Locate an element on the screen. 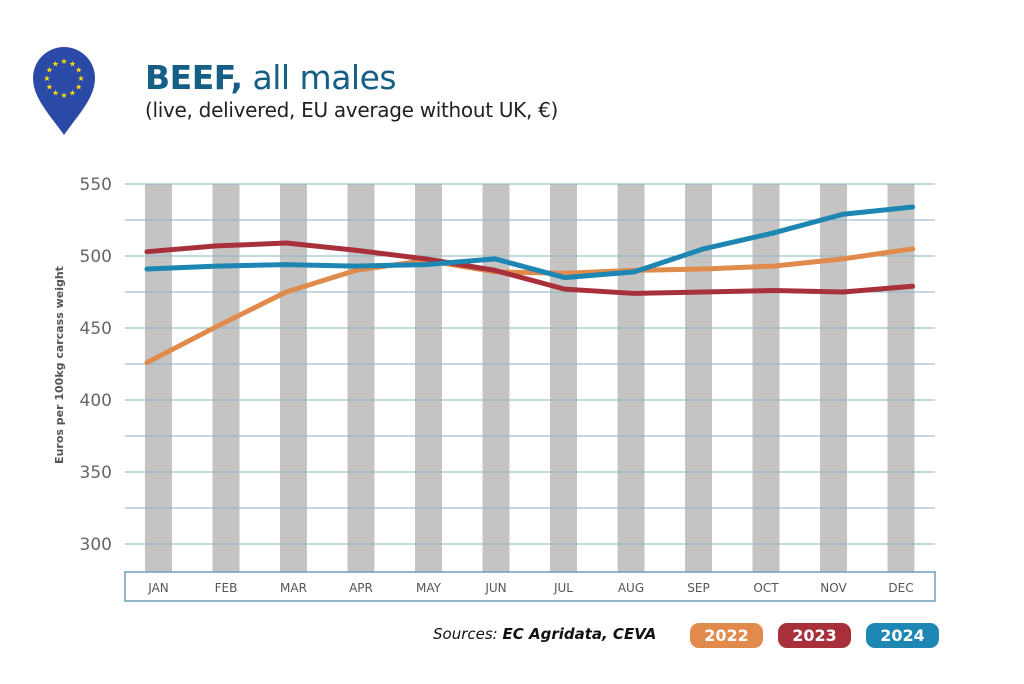 The image size is (1024, 684). y-tick-label: 550 is located at coordinates (96, 185).